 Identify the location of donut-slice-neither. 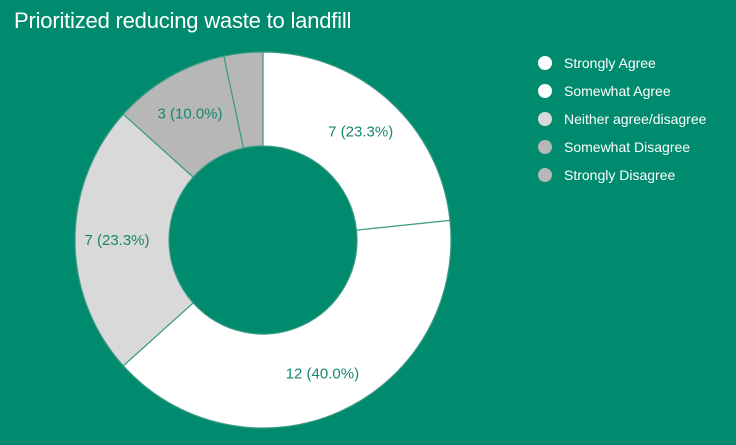
(134, 240).